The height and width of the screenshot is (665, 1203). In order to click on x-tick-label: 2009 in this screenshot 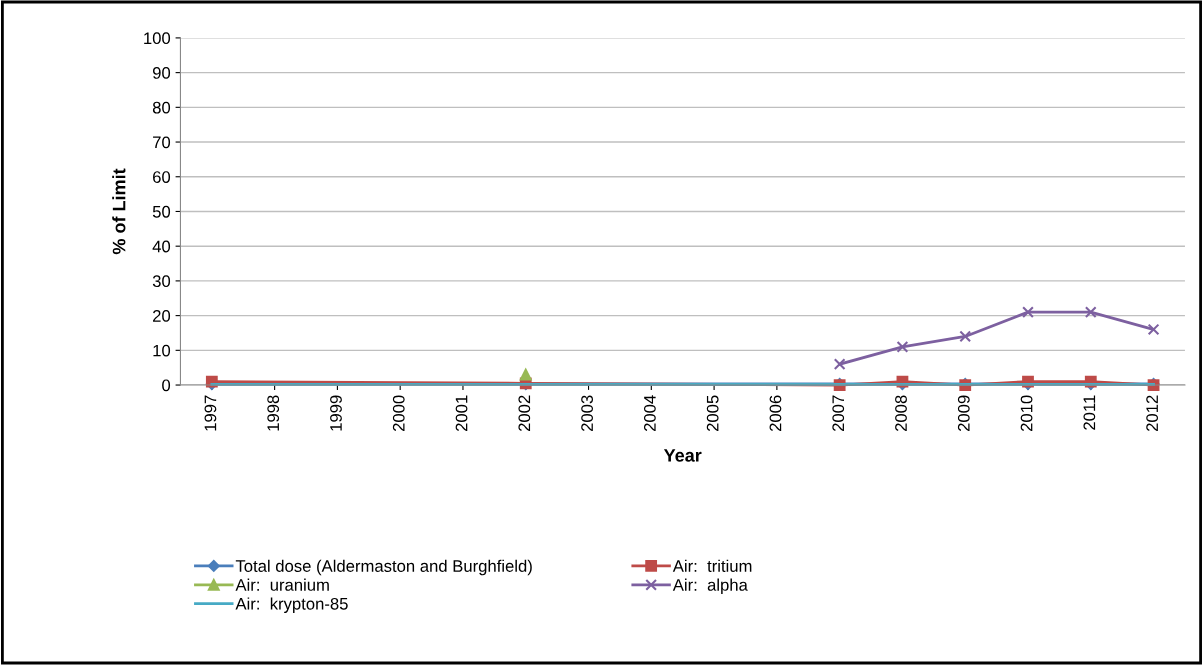, I will do `click(963, 413)`.